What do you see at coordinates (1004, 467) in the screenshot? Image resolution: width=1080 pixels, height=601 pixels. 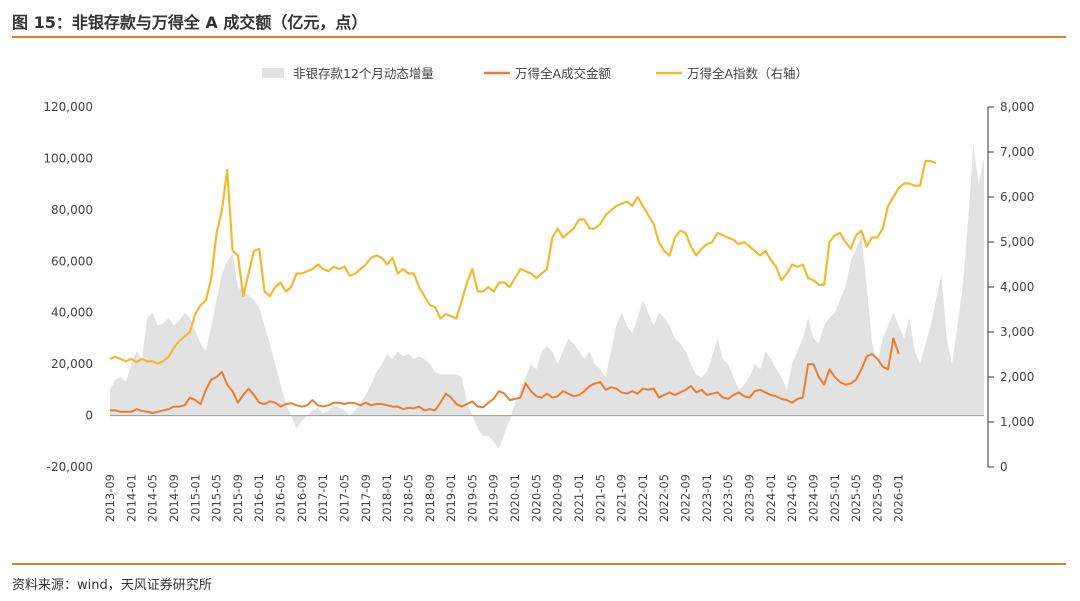 I see `right-axis-tick-label: 0` at bounding box center [1004, 467].